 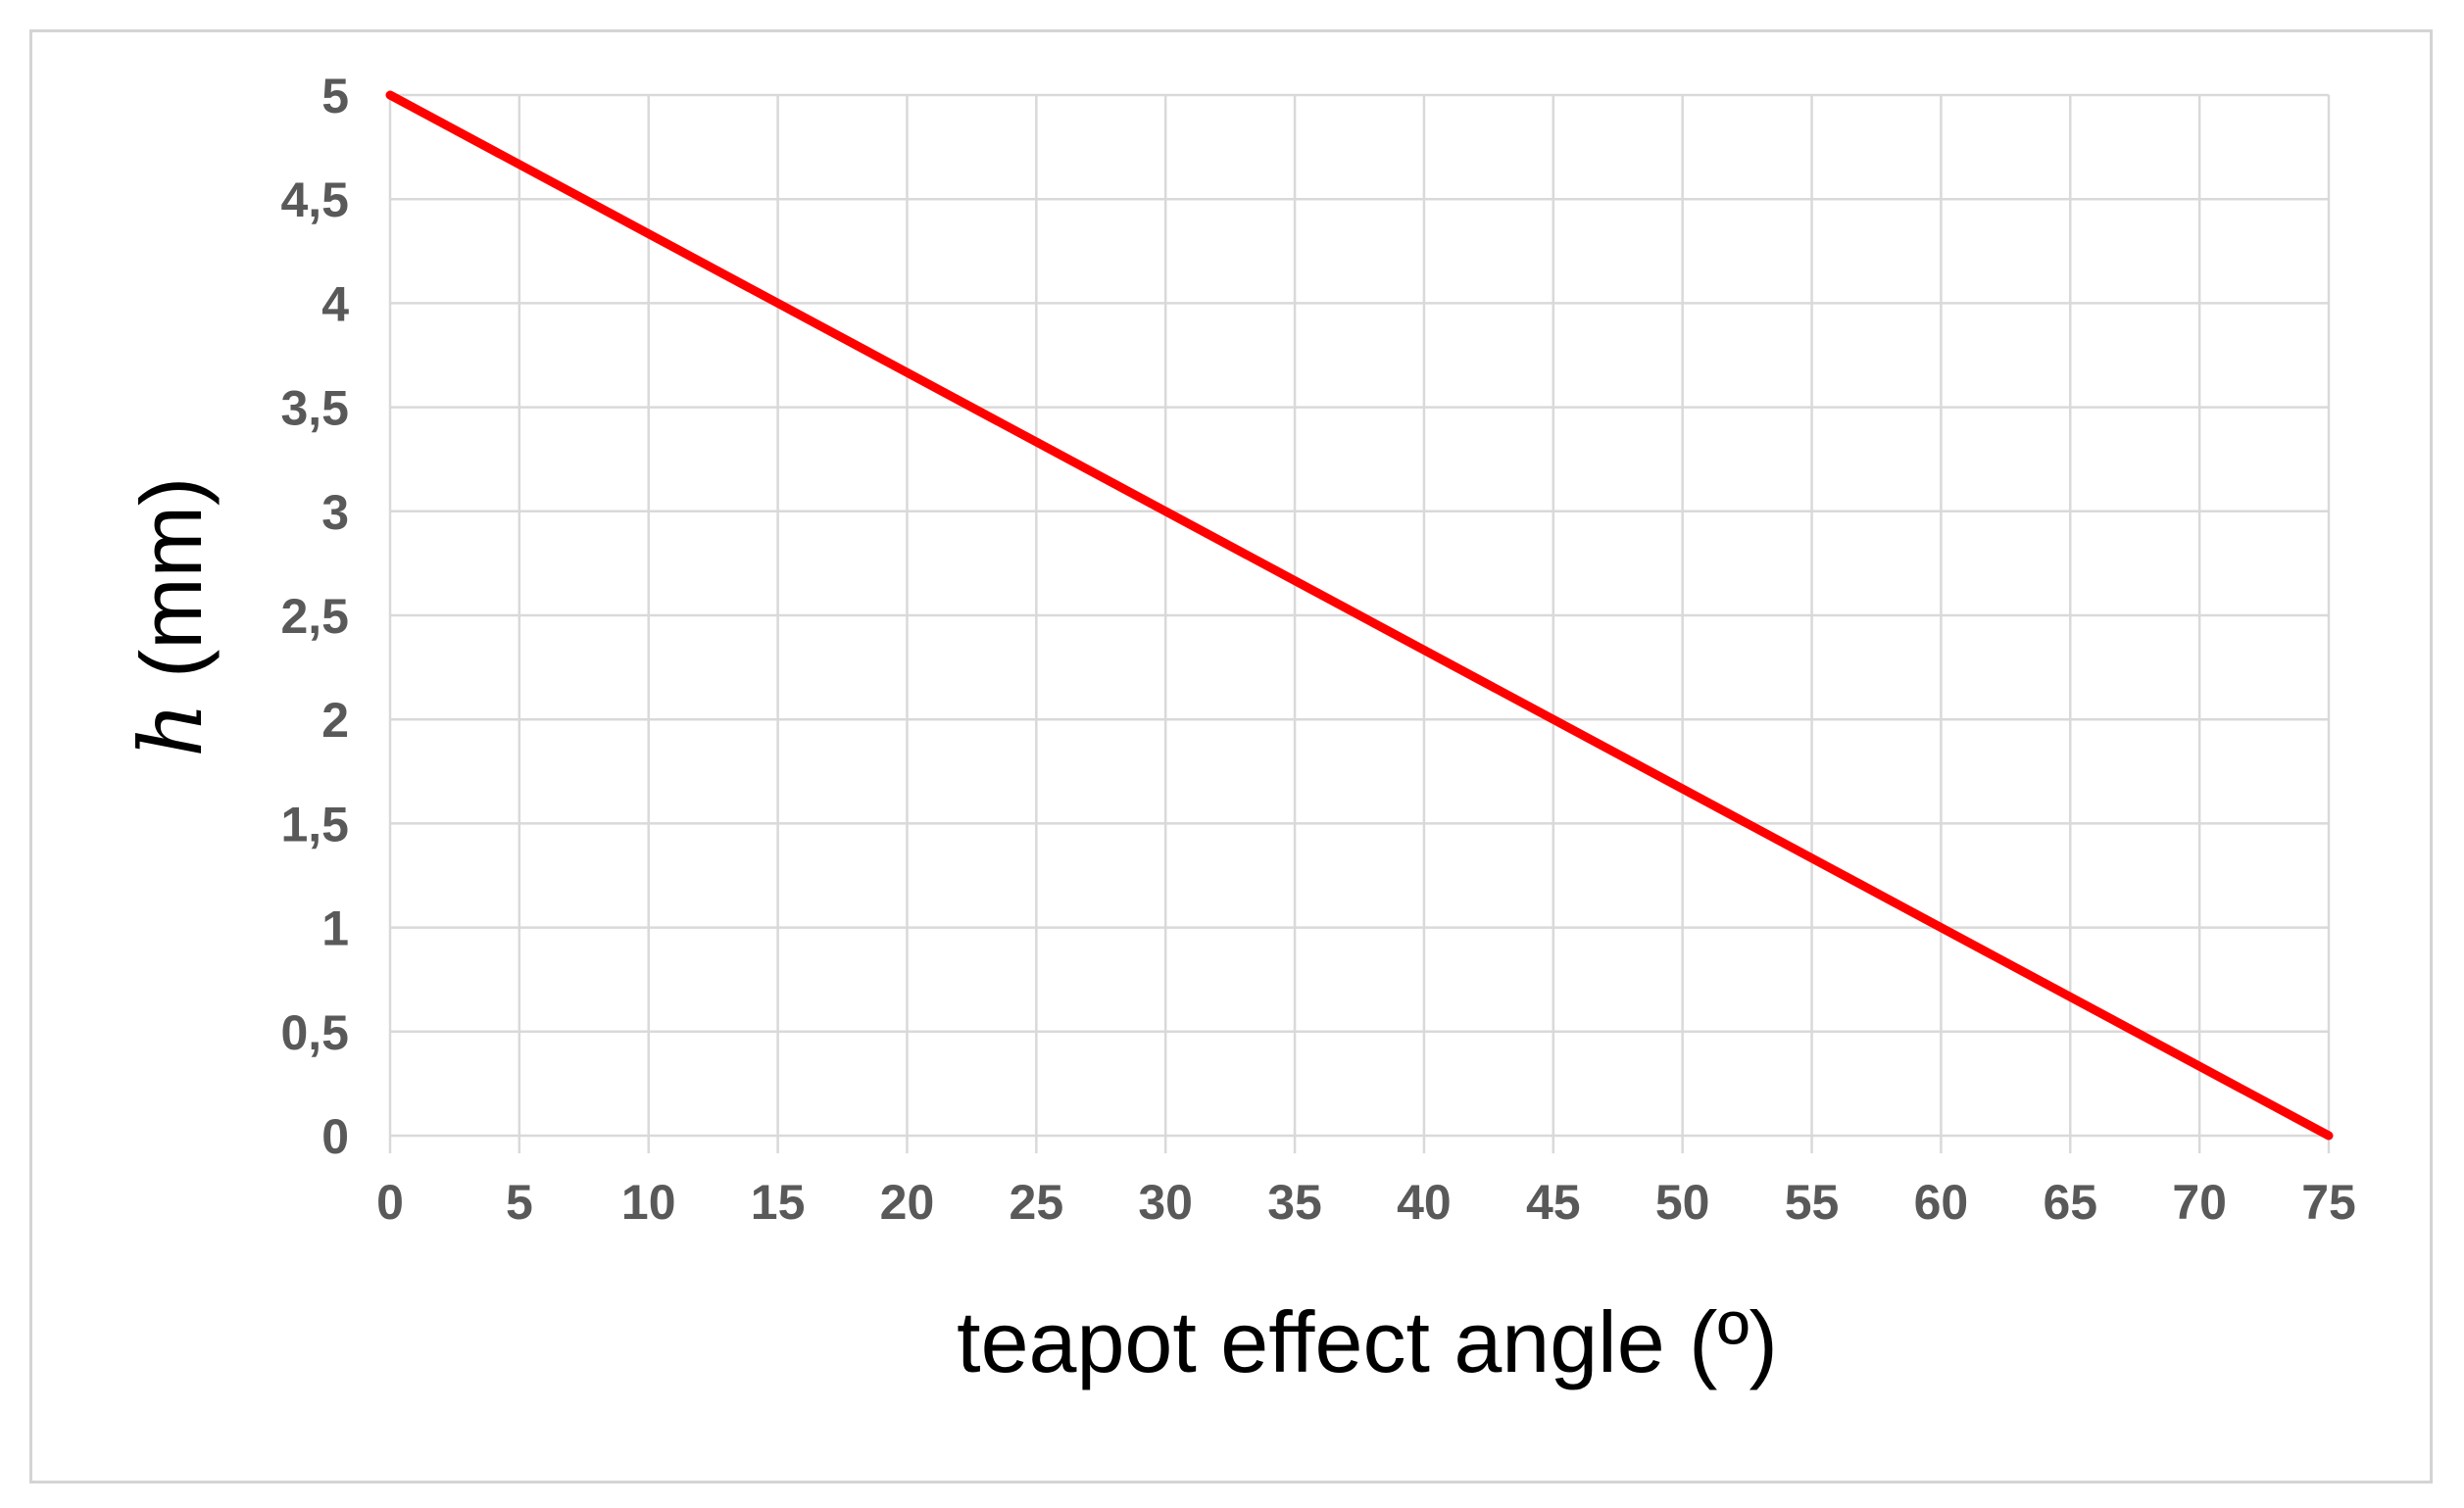 What do you see at coordinates (172, 590) in the screenshot?
I see `y-axis-unit: (mm)` at bounding box center [172, 590].